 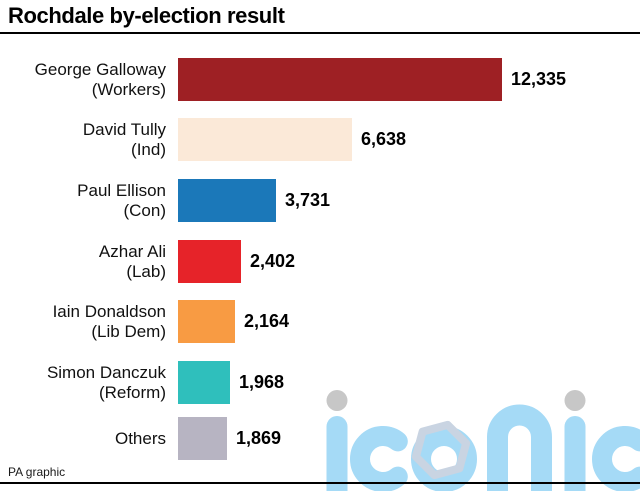 I want to click on candidate-label: Azhar Ali (Lab), so click(x=132, y=261).